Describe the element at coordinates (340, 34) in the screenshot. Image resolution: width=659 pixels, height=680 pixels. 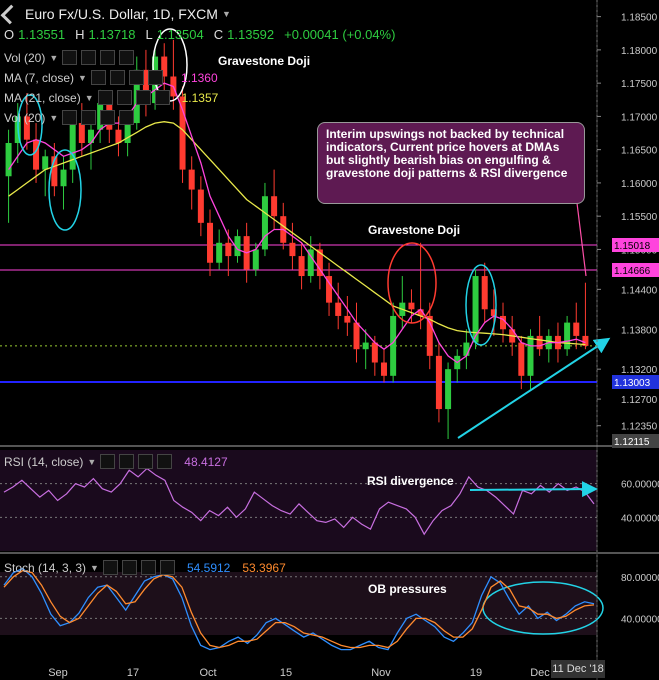
I see `change-value: +0.00041 (+0.04%)` at that location.